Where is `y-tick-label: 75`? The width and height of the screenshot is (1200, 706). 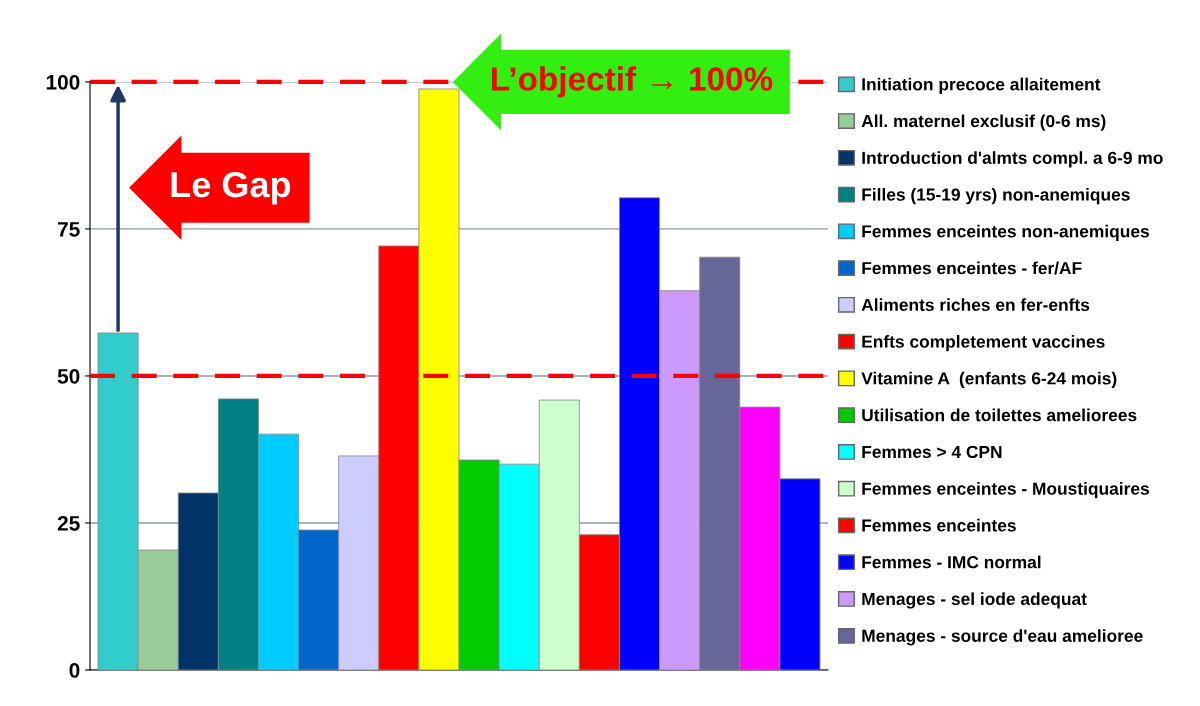
y-tick-label: 75 is located at coordinates (69, 229).